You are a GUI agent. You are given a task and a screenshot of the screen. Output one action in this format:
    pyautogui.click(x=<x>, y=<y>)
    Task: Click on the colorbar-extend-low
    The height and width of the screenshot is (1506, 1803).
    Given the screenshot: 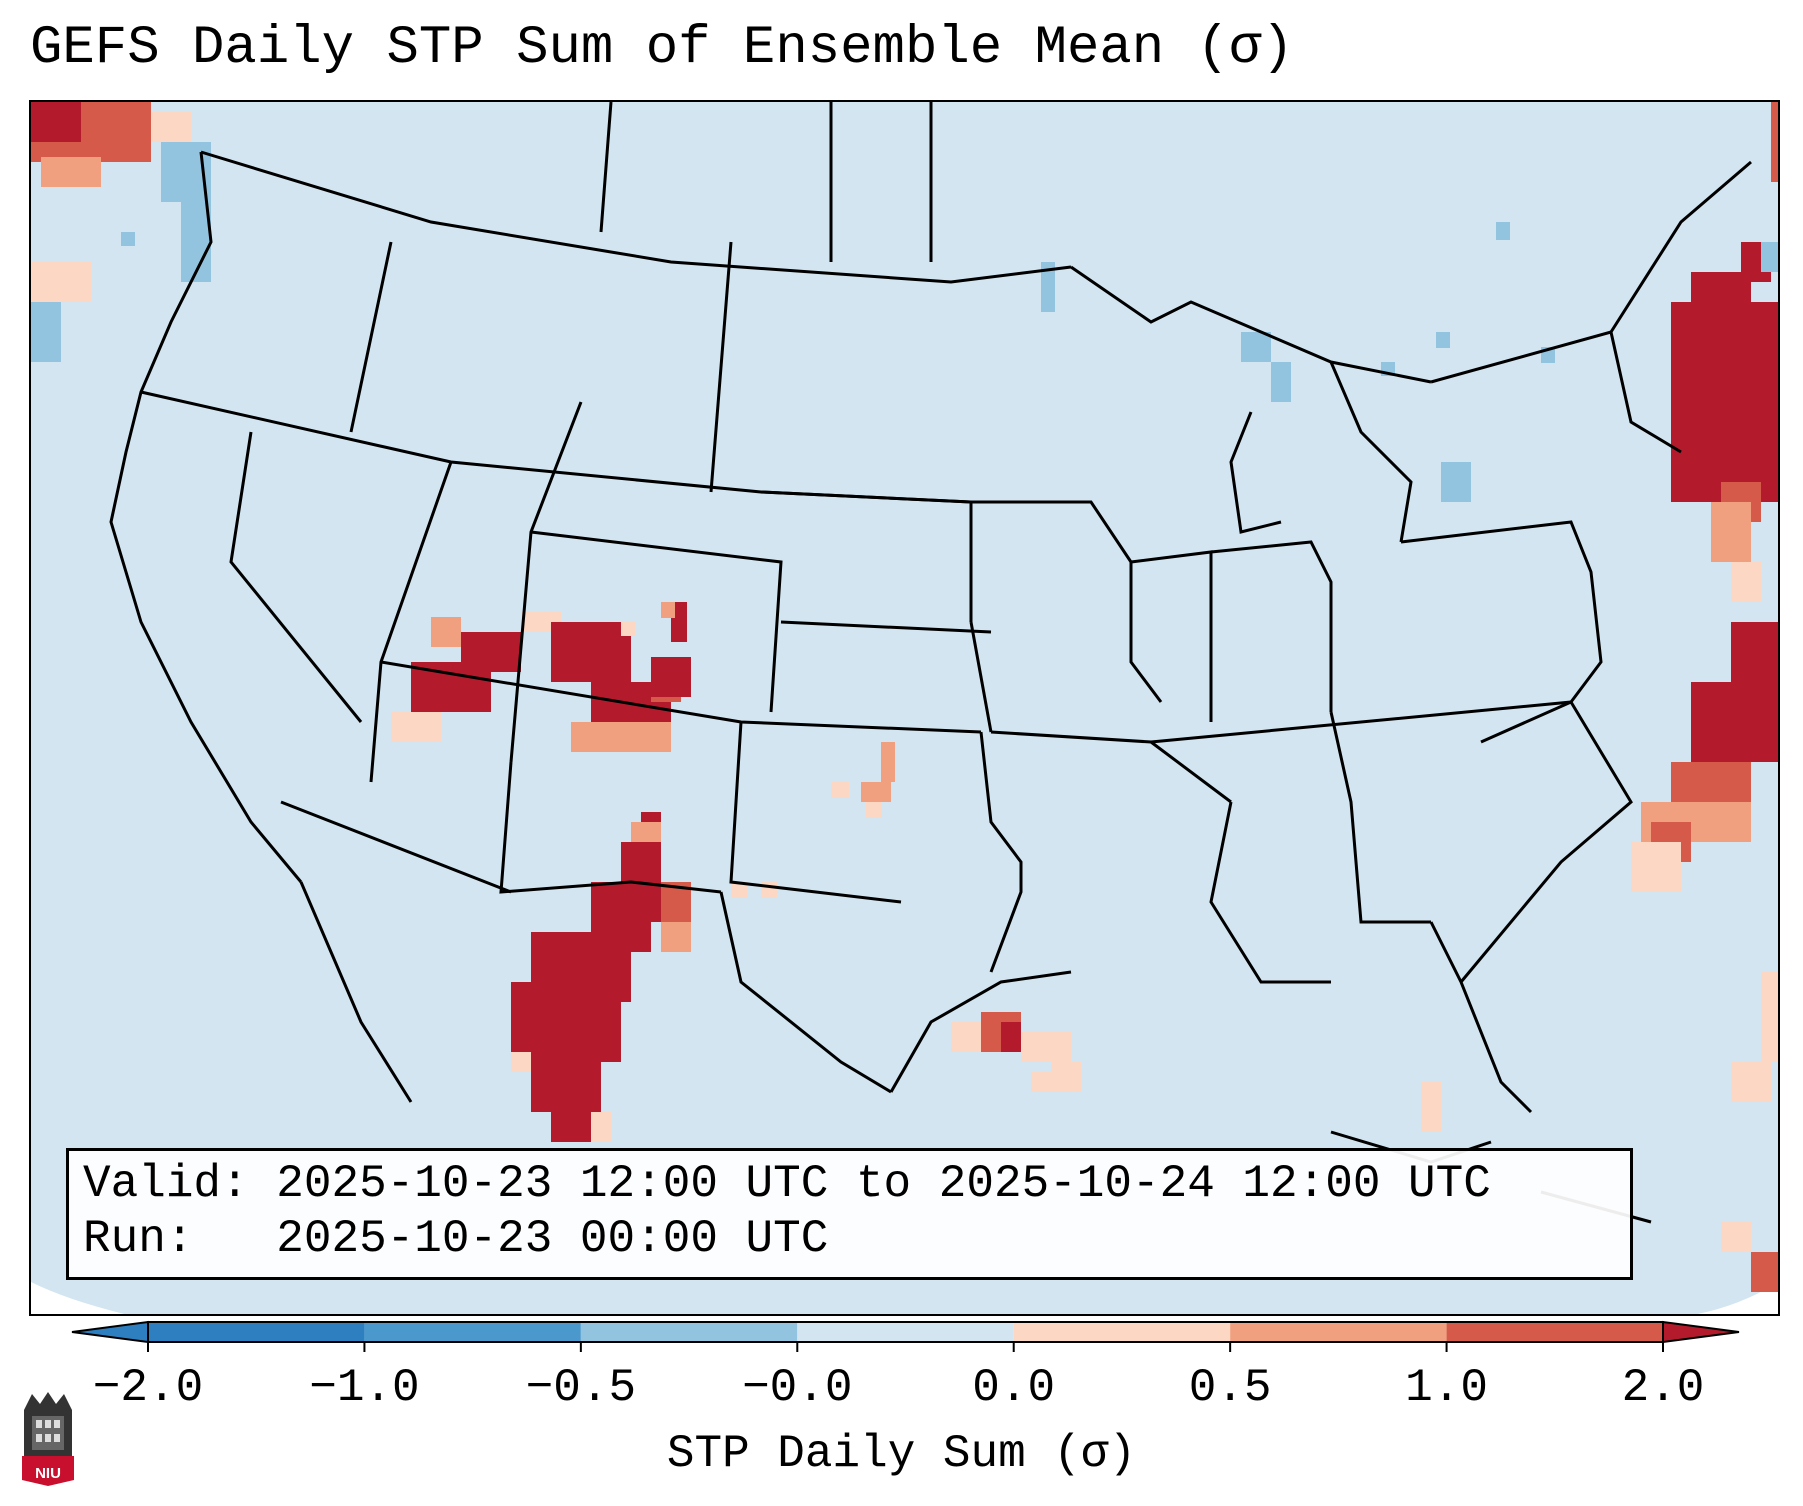 What is the action you would take?
    pyautogui.click(x=110, y=1332)
    